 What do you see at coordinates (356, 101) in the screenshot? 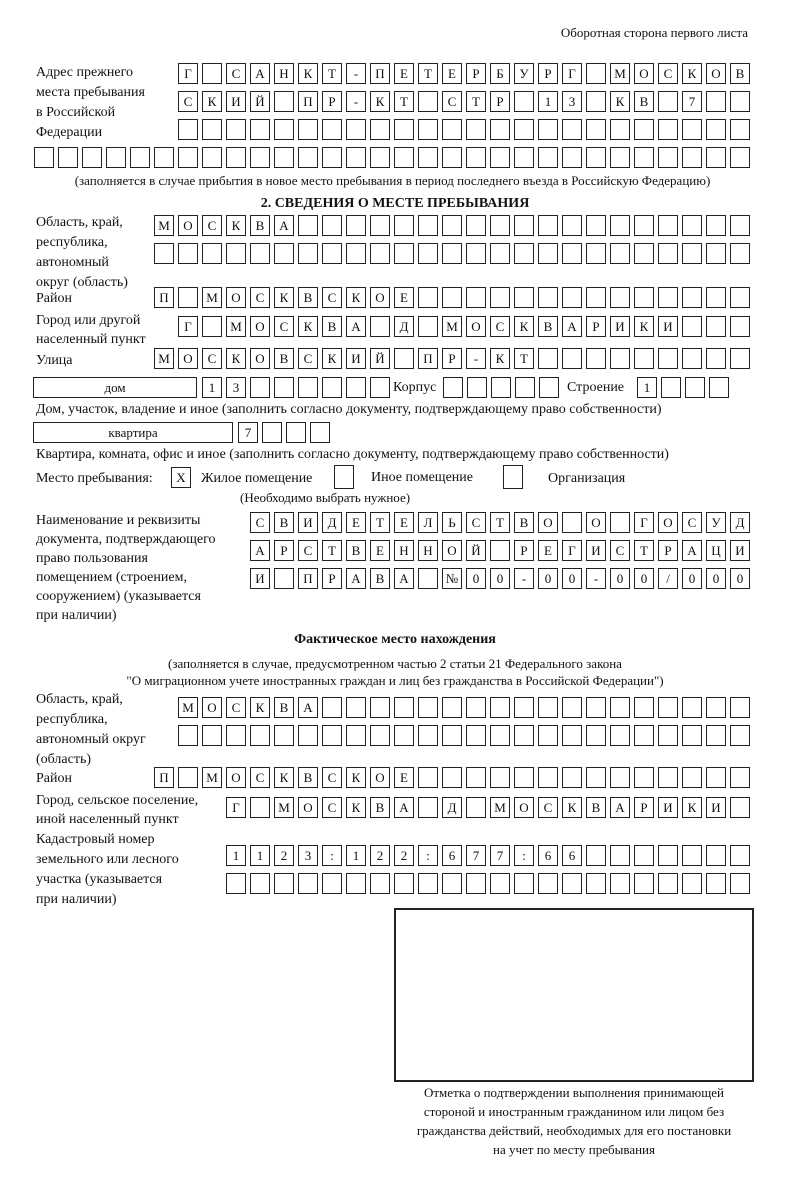
I see `char-cell: -` at bounding box center [356, 101].